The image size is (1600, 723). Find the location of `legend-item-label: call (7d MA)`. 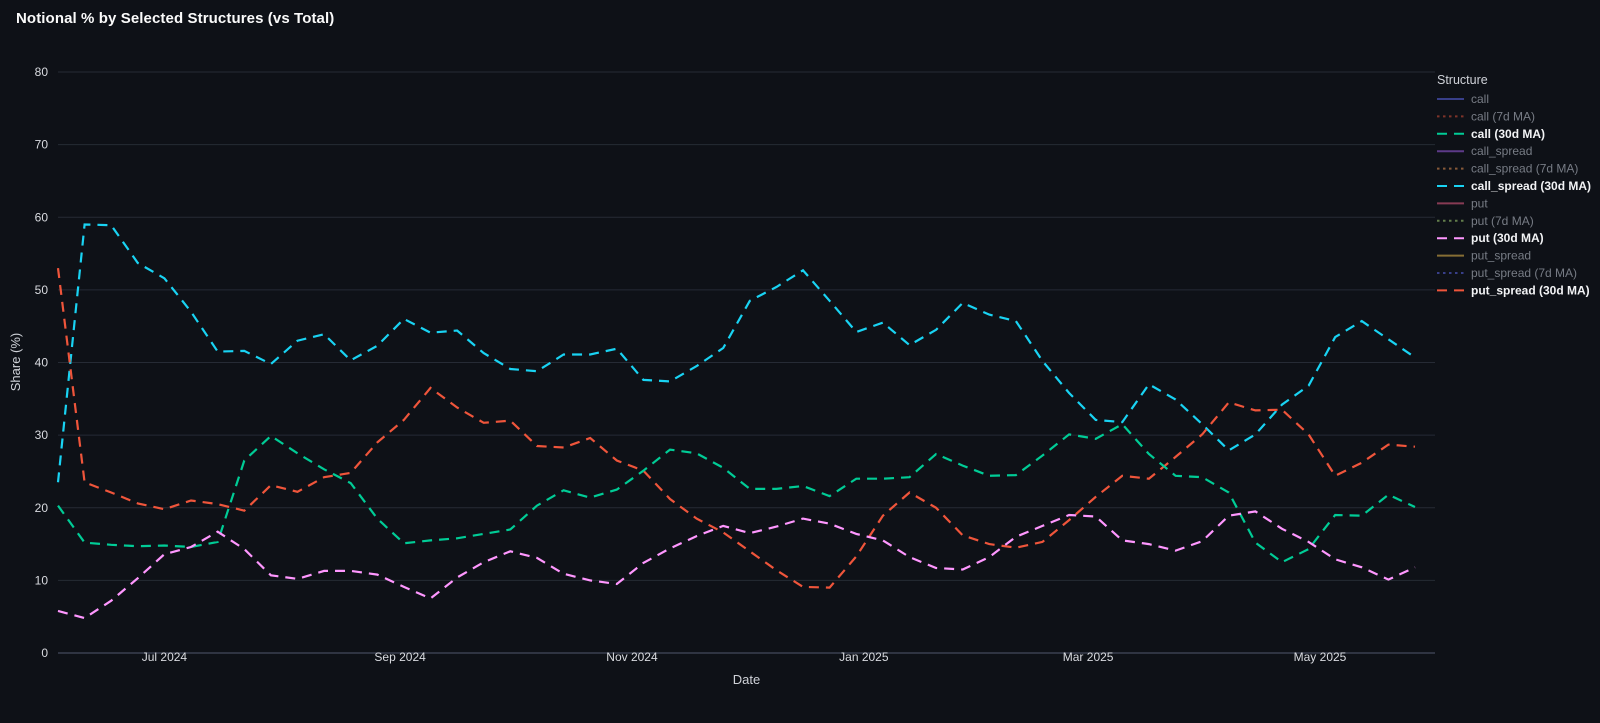

legend-item-label: call (7d MA) is located at coordinates (1503, 116).